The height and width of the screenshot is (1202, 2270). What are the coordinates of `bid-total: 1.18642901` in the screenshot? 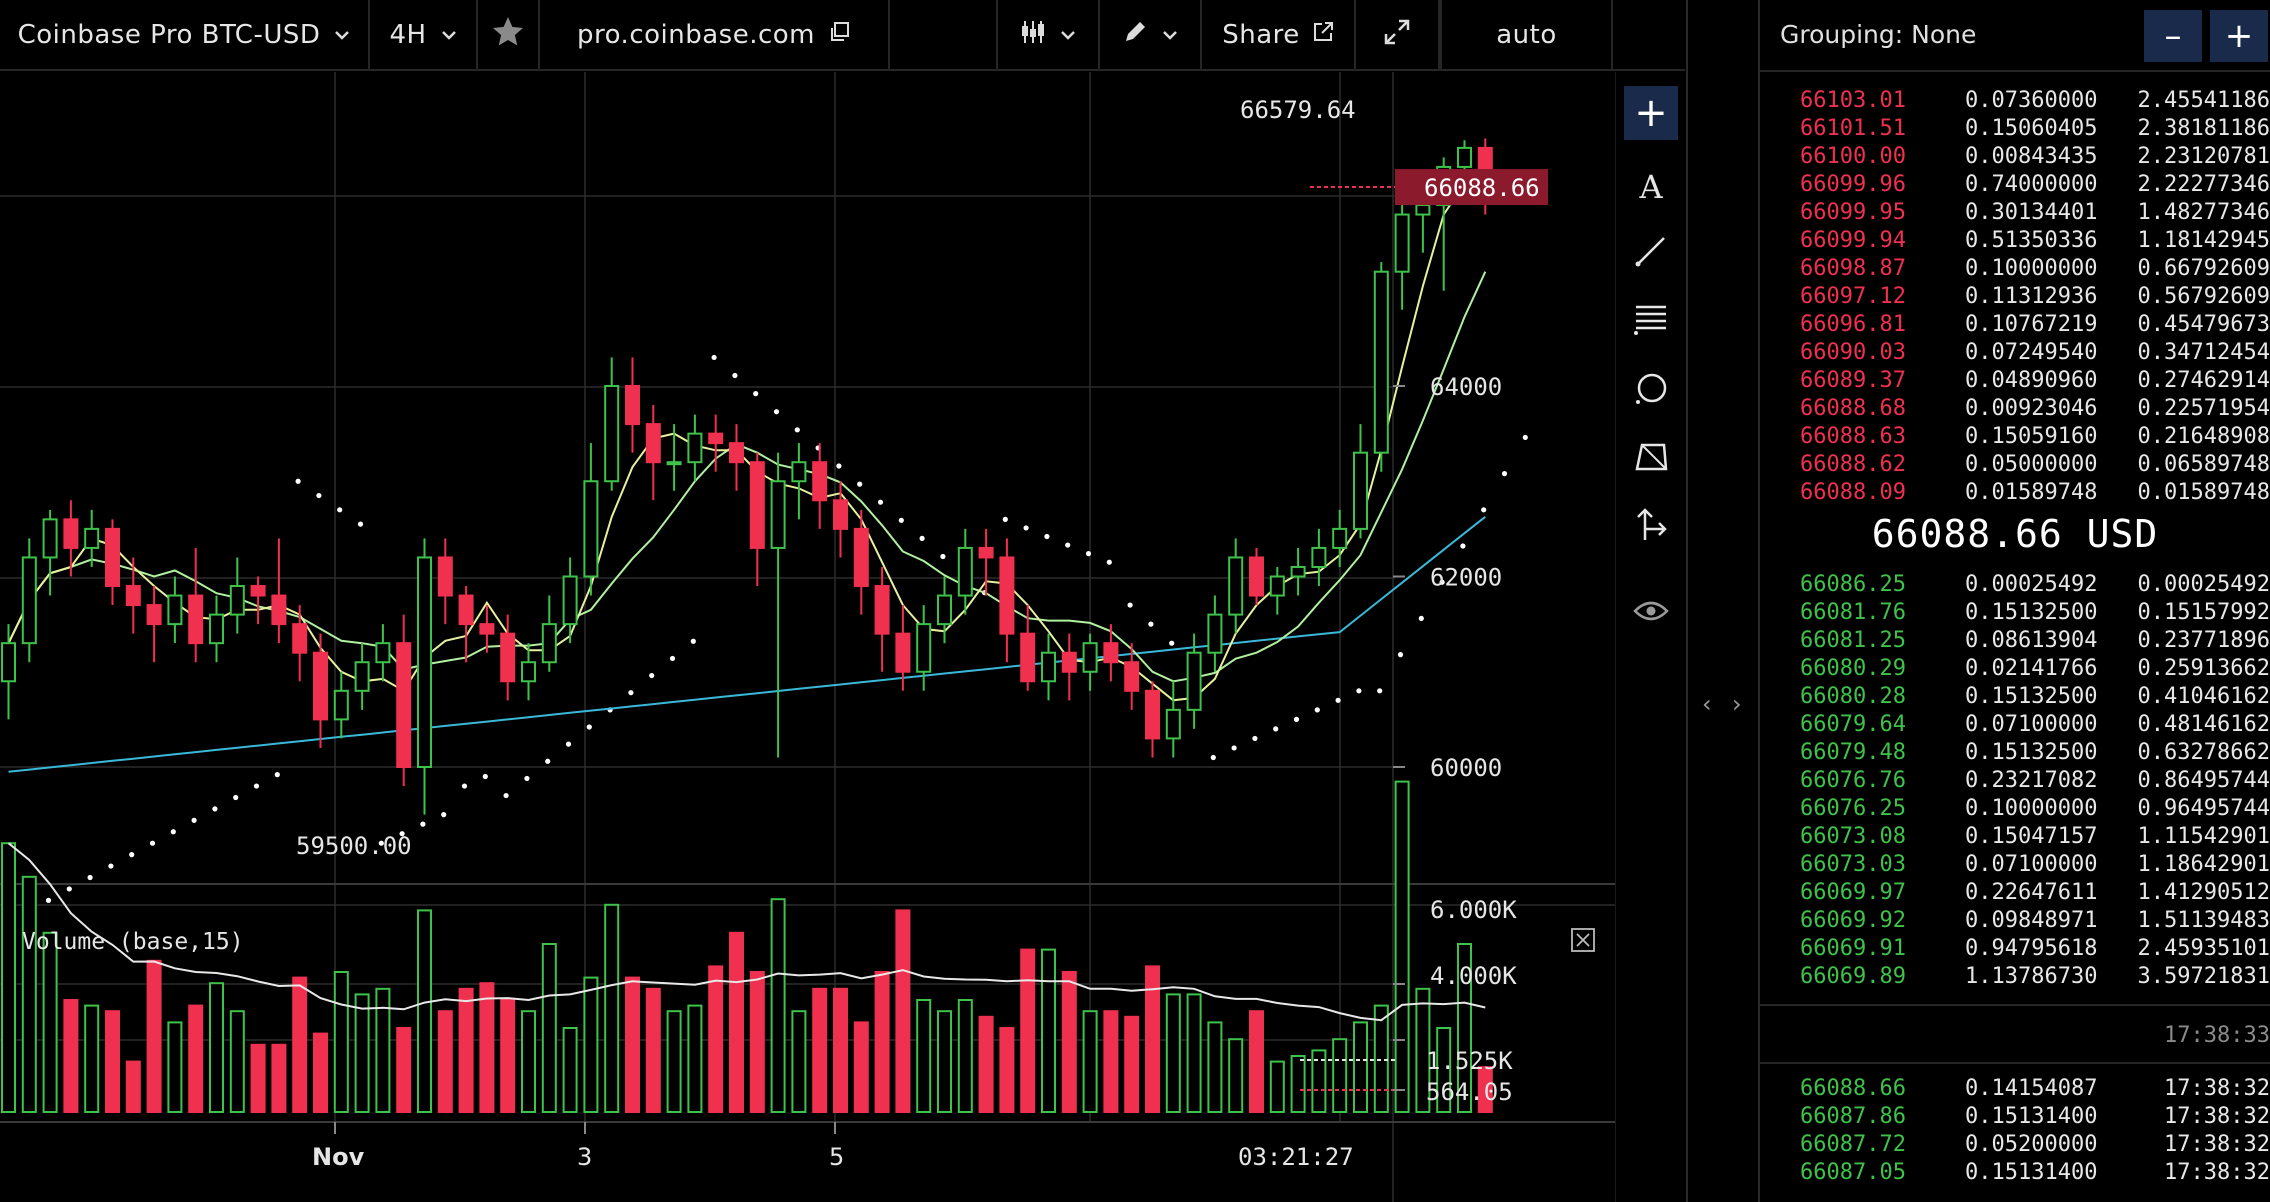 It's located at (2203, 864).